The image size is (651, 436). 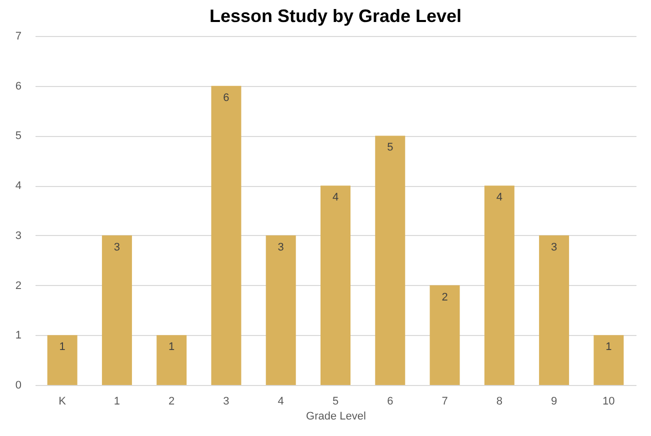 What do you see at coordinates (390, 402) in the screenshot?
I see `x-tick-label: 6` at bounding box center [390, 402].